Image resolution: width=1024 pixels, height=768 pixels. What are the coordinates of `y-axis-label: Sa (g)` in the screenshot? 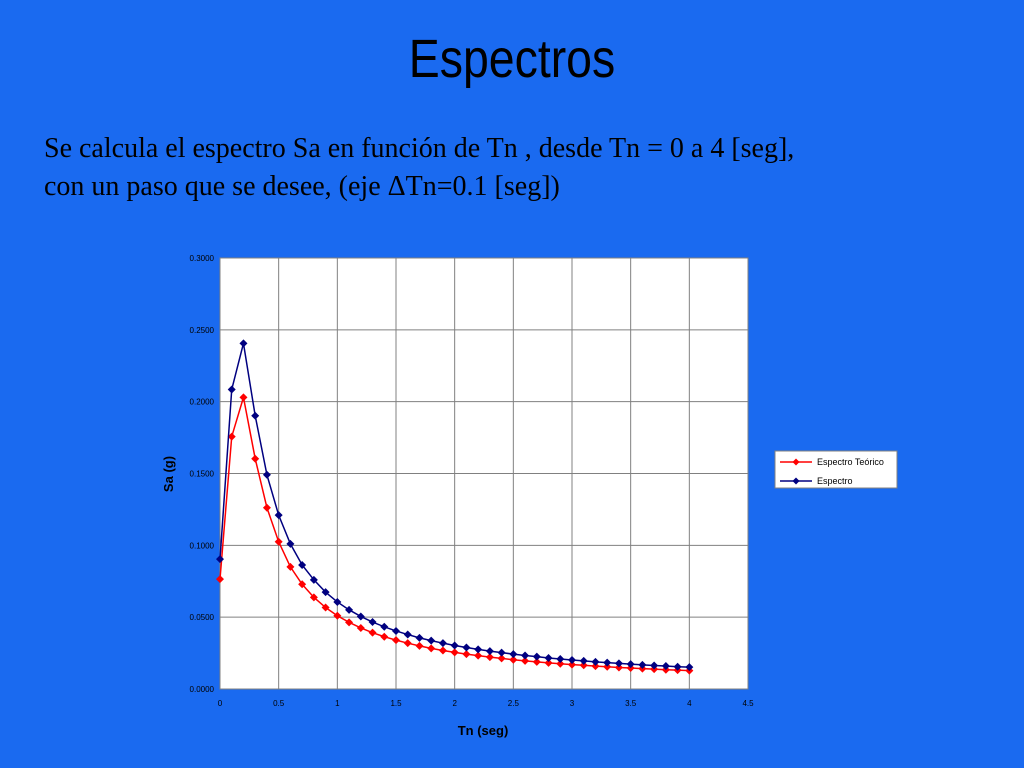 It's located at (168, 474).